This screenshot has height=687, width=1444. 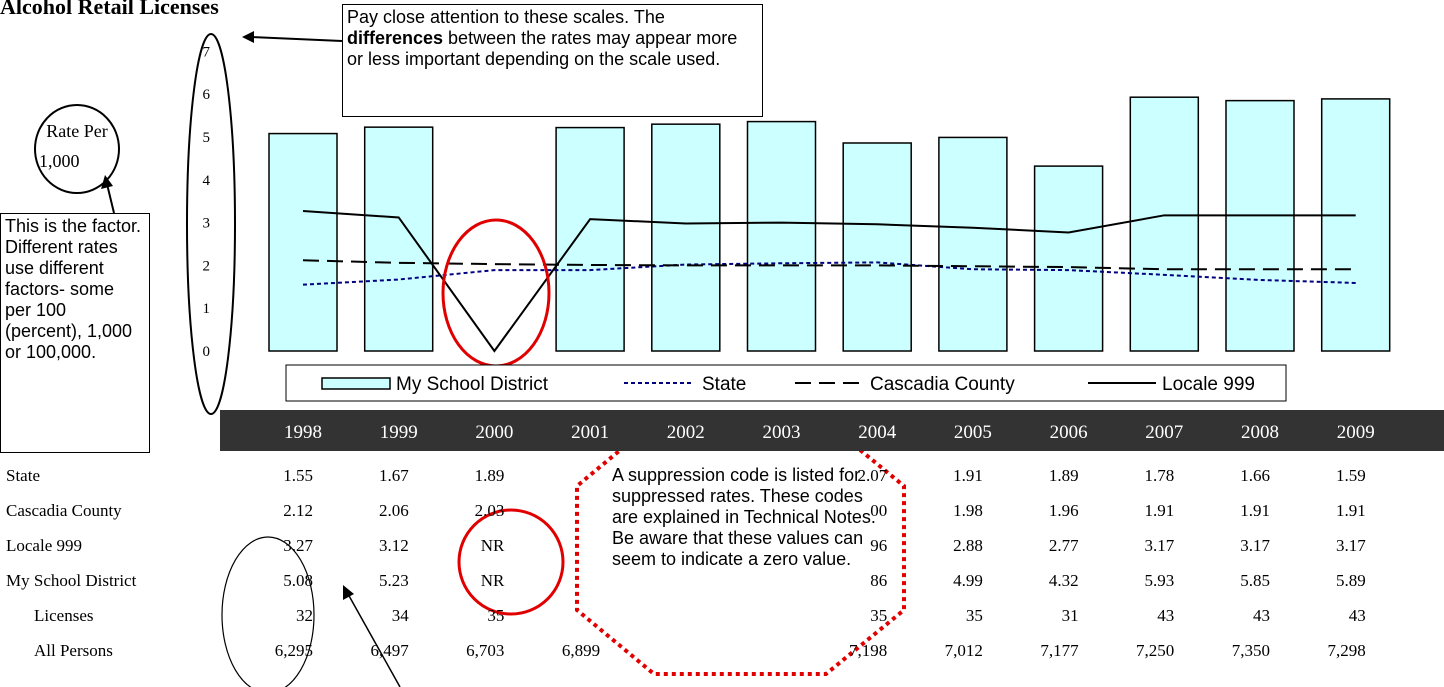 I want to click on legend-label-locale: Locale 999, so click(x=1208, y=384).